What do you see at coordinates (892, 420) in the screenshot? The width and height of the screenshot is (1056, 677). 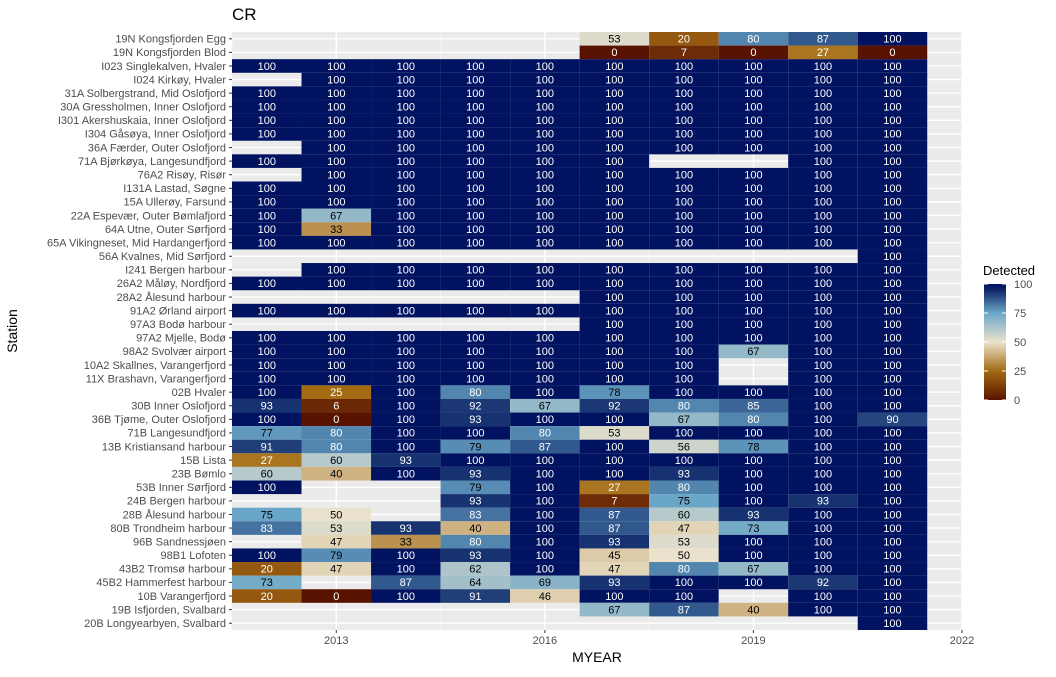 I see `cell-value-label: 90` at bounding box center [892, 420].